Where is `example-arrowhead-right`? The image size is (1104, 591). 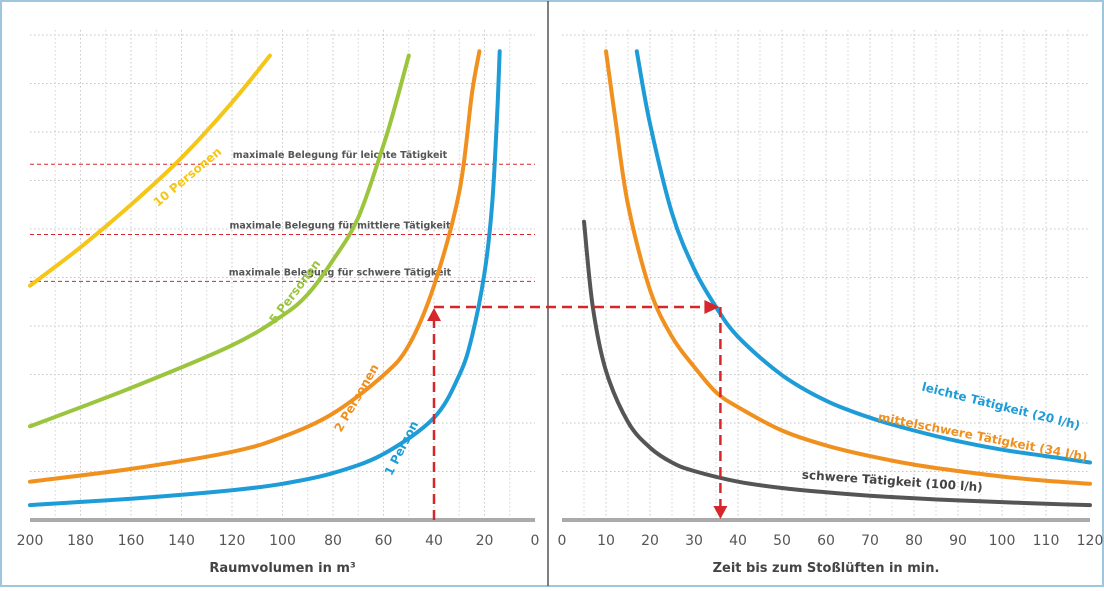
example-arrowhead-right is located at coordinates (712, 306).